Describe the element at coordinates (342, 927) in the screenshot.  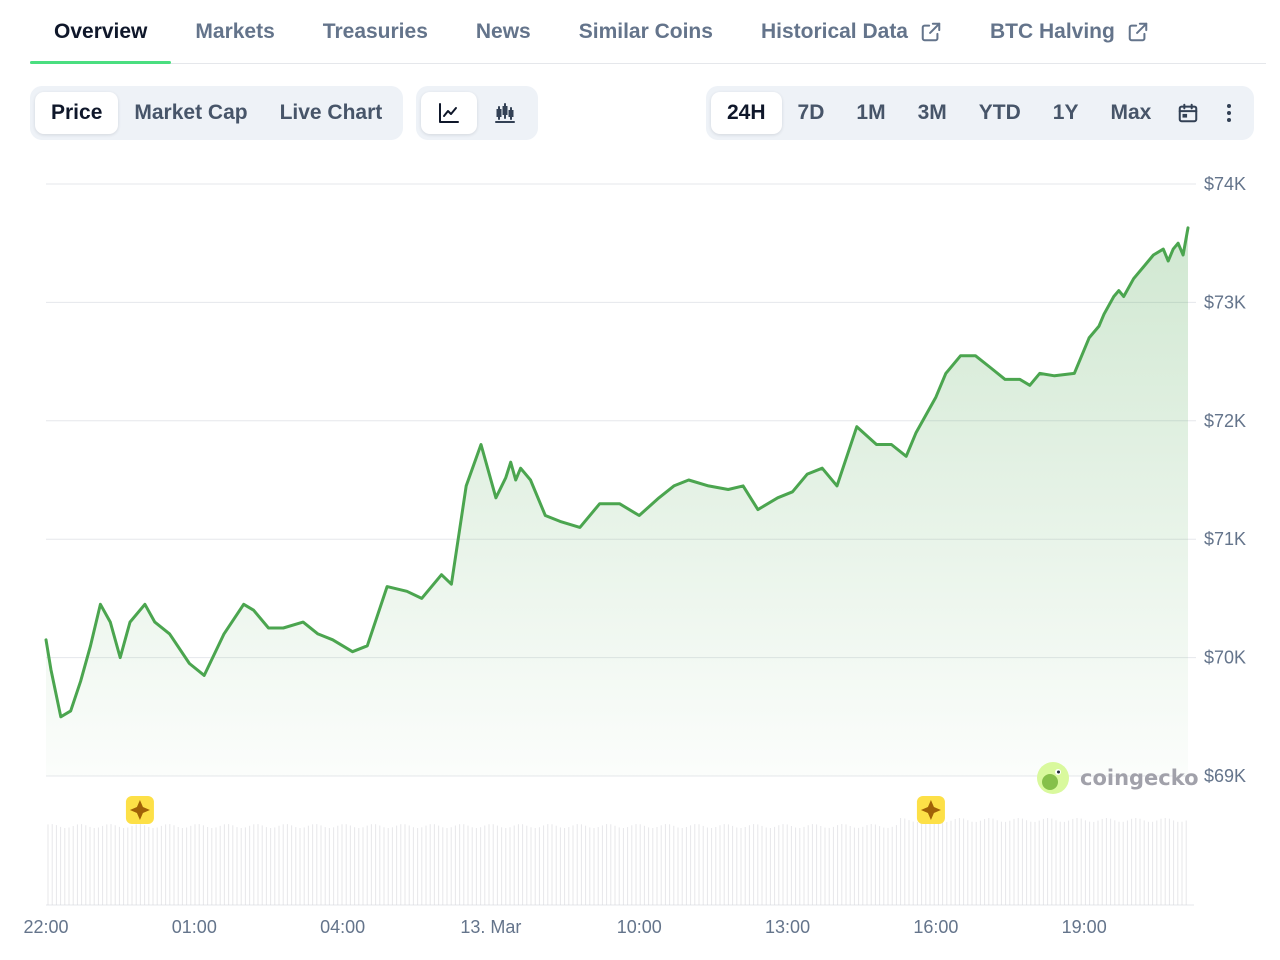
I see `x-tick-label: 04:00` at that location.